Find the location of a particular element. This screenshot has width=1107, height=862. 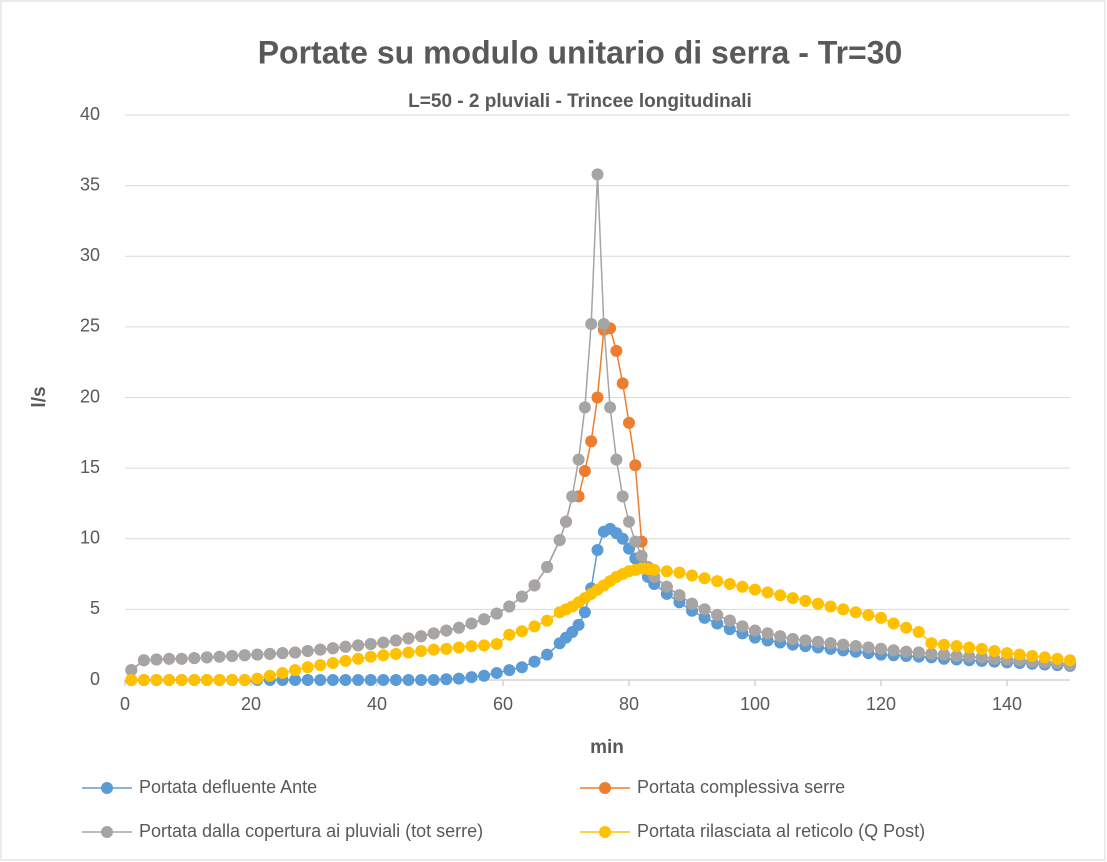

series is located at coordinates (600, 624).